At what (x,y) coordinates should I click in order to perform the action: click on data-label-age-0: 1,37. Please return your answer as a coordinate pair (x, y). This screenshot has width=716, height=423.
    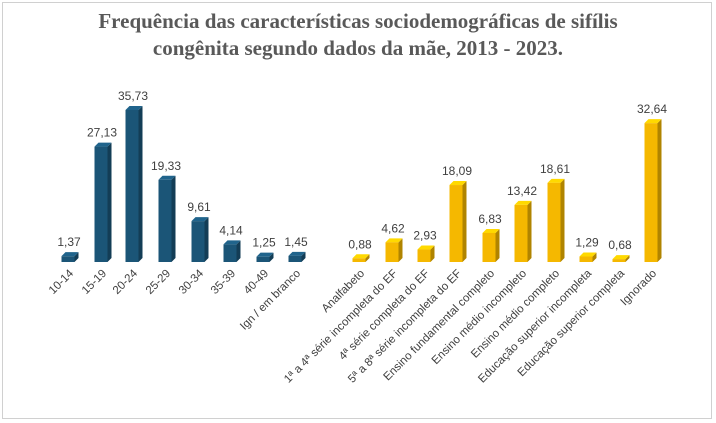
    Looking at the image, I should click on (69, 242).